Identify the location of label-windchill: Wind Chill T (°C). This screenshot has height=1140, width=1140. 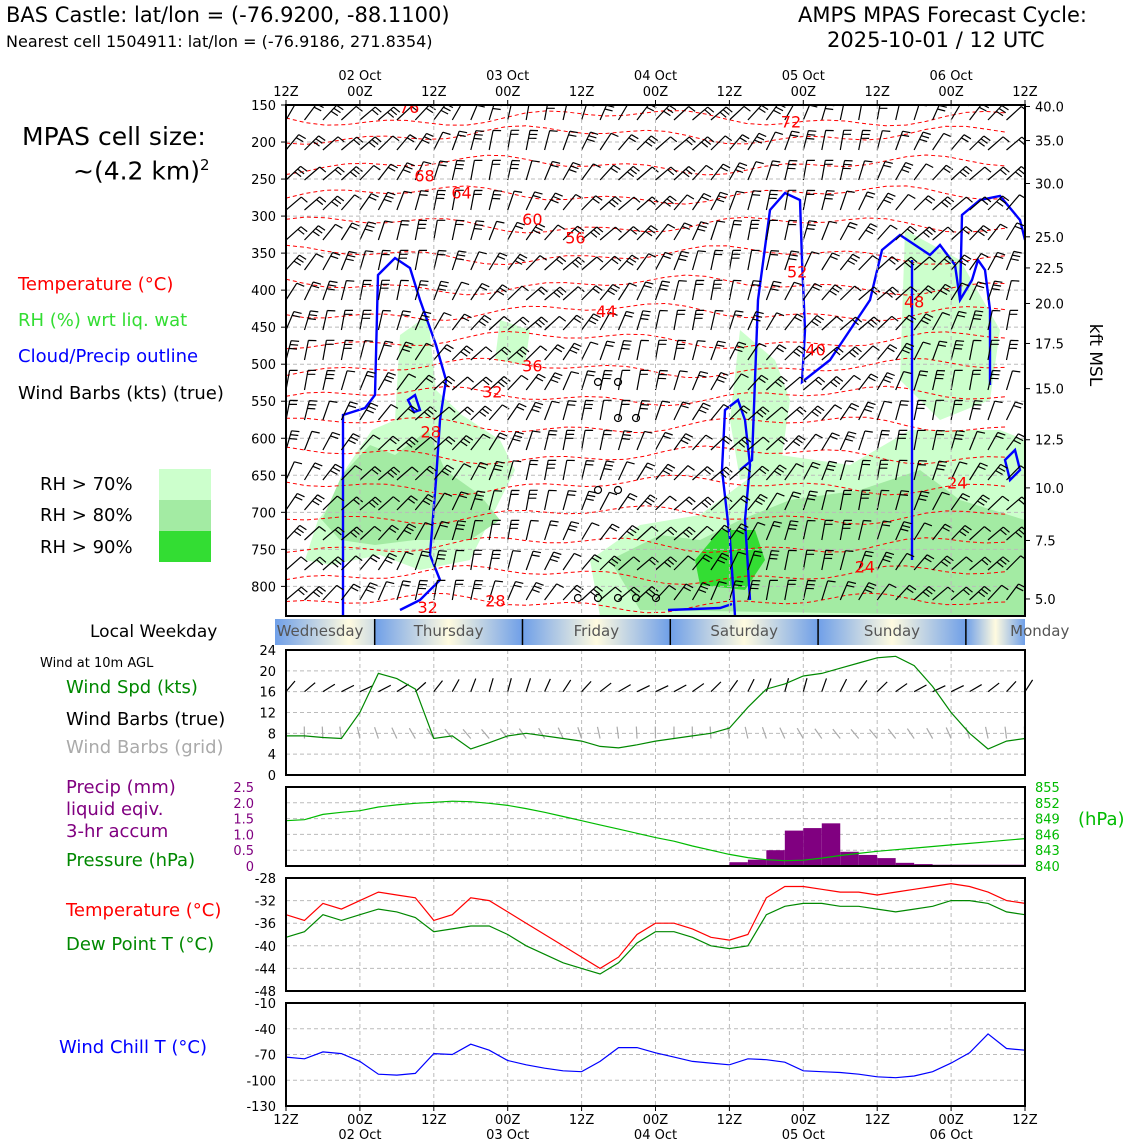
(133, 1047).